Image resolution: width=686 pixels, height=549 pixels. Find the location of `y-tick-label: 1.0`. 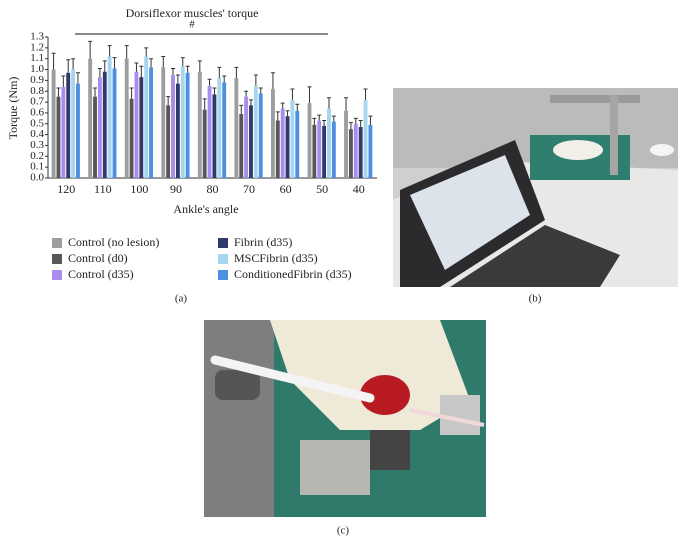

y-tick-label: 1.0 is located at coordinates (37, 69).